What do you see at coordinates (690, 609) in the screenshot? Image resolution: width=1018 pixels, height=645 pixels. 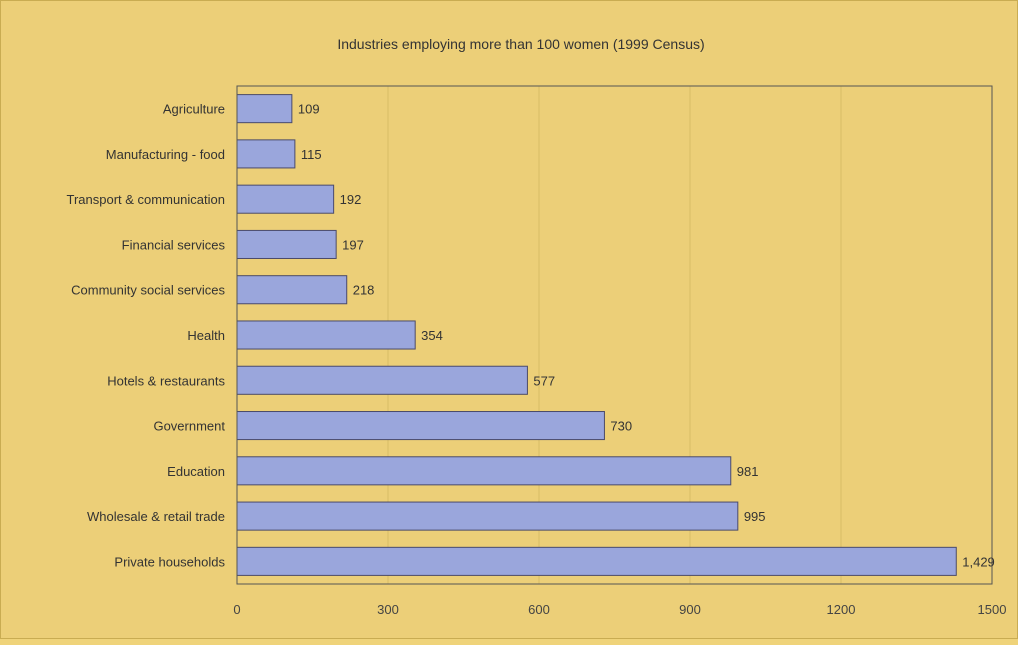 I see `x-tick-label: 900` at bounding box center [690, 609].